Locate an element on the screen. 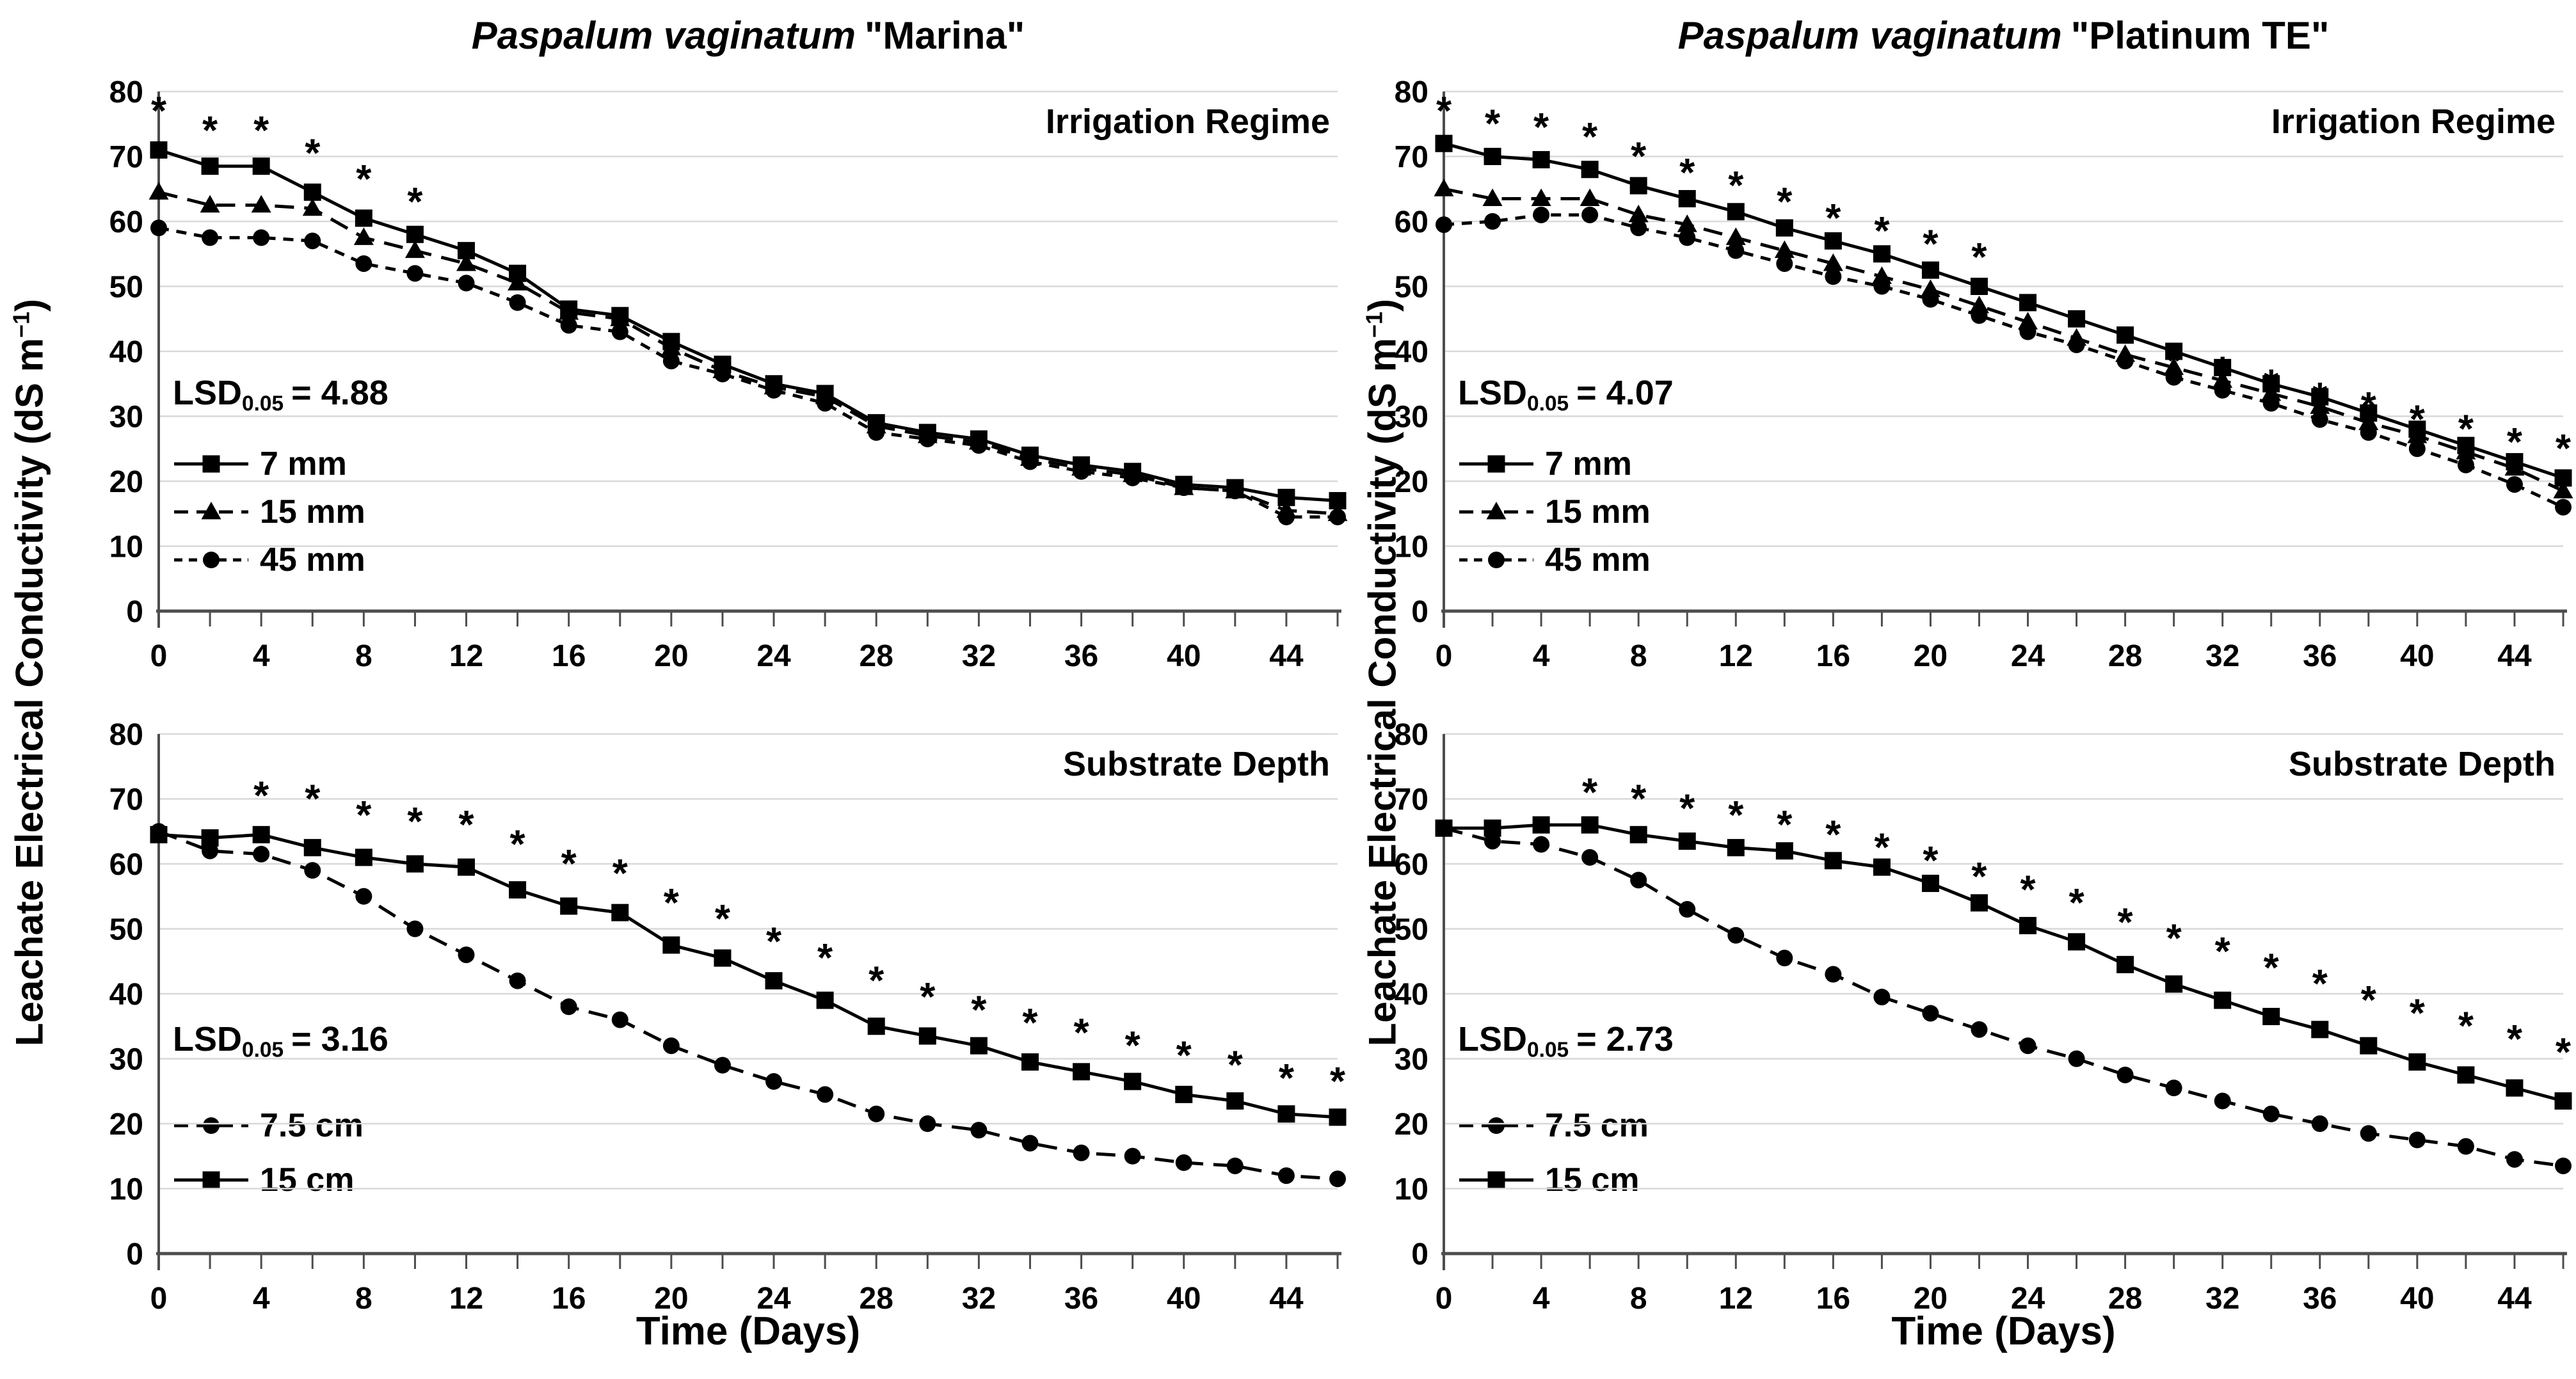 This screenshot has height=1379, width=2576. chart-title-species: Paspalum vaginatum is located at coordinates (663, 35).